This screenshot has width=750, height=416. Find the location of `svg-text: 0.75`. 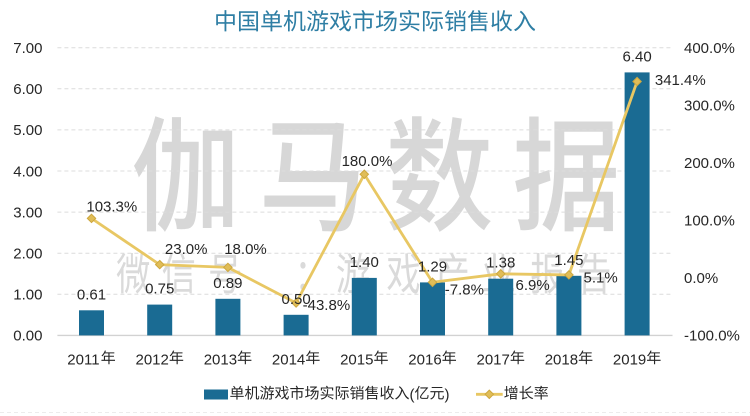

svg-text: 0.75 is located at coordinates (159, 289).